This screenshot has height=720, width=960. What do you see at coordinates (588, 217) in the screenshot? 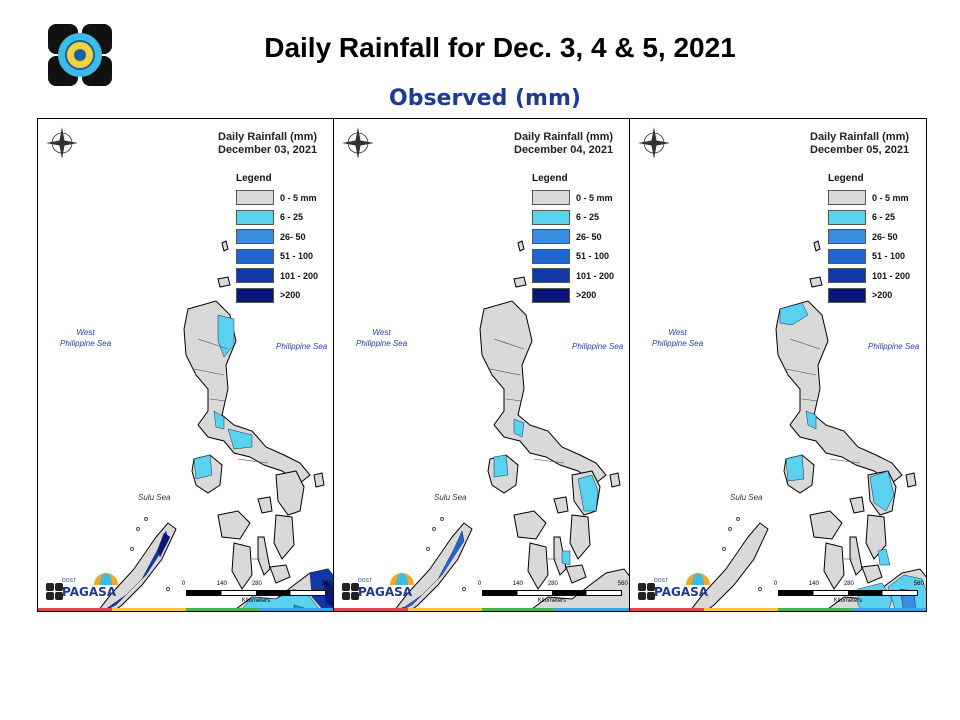
I see `legend-label: 6 - 25` at bounding box center [588, 217].